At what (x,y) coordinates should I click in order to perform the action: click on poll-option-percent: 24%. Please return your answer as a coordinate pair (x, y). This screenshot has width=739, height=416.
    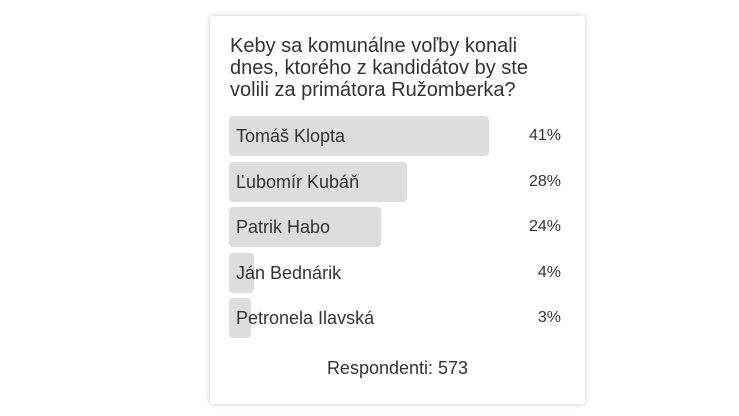
    Looking at the image, I should click on (544, 226).